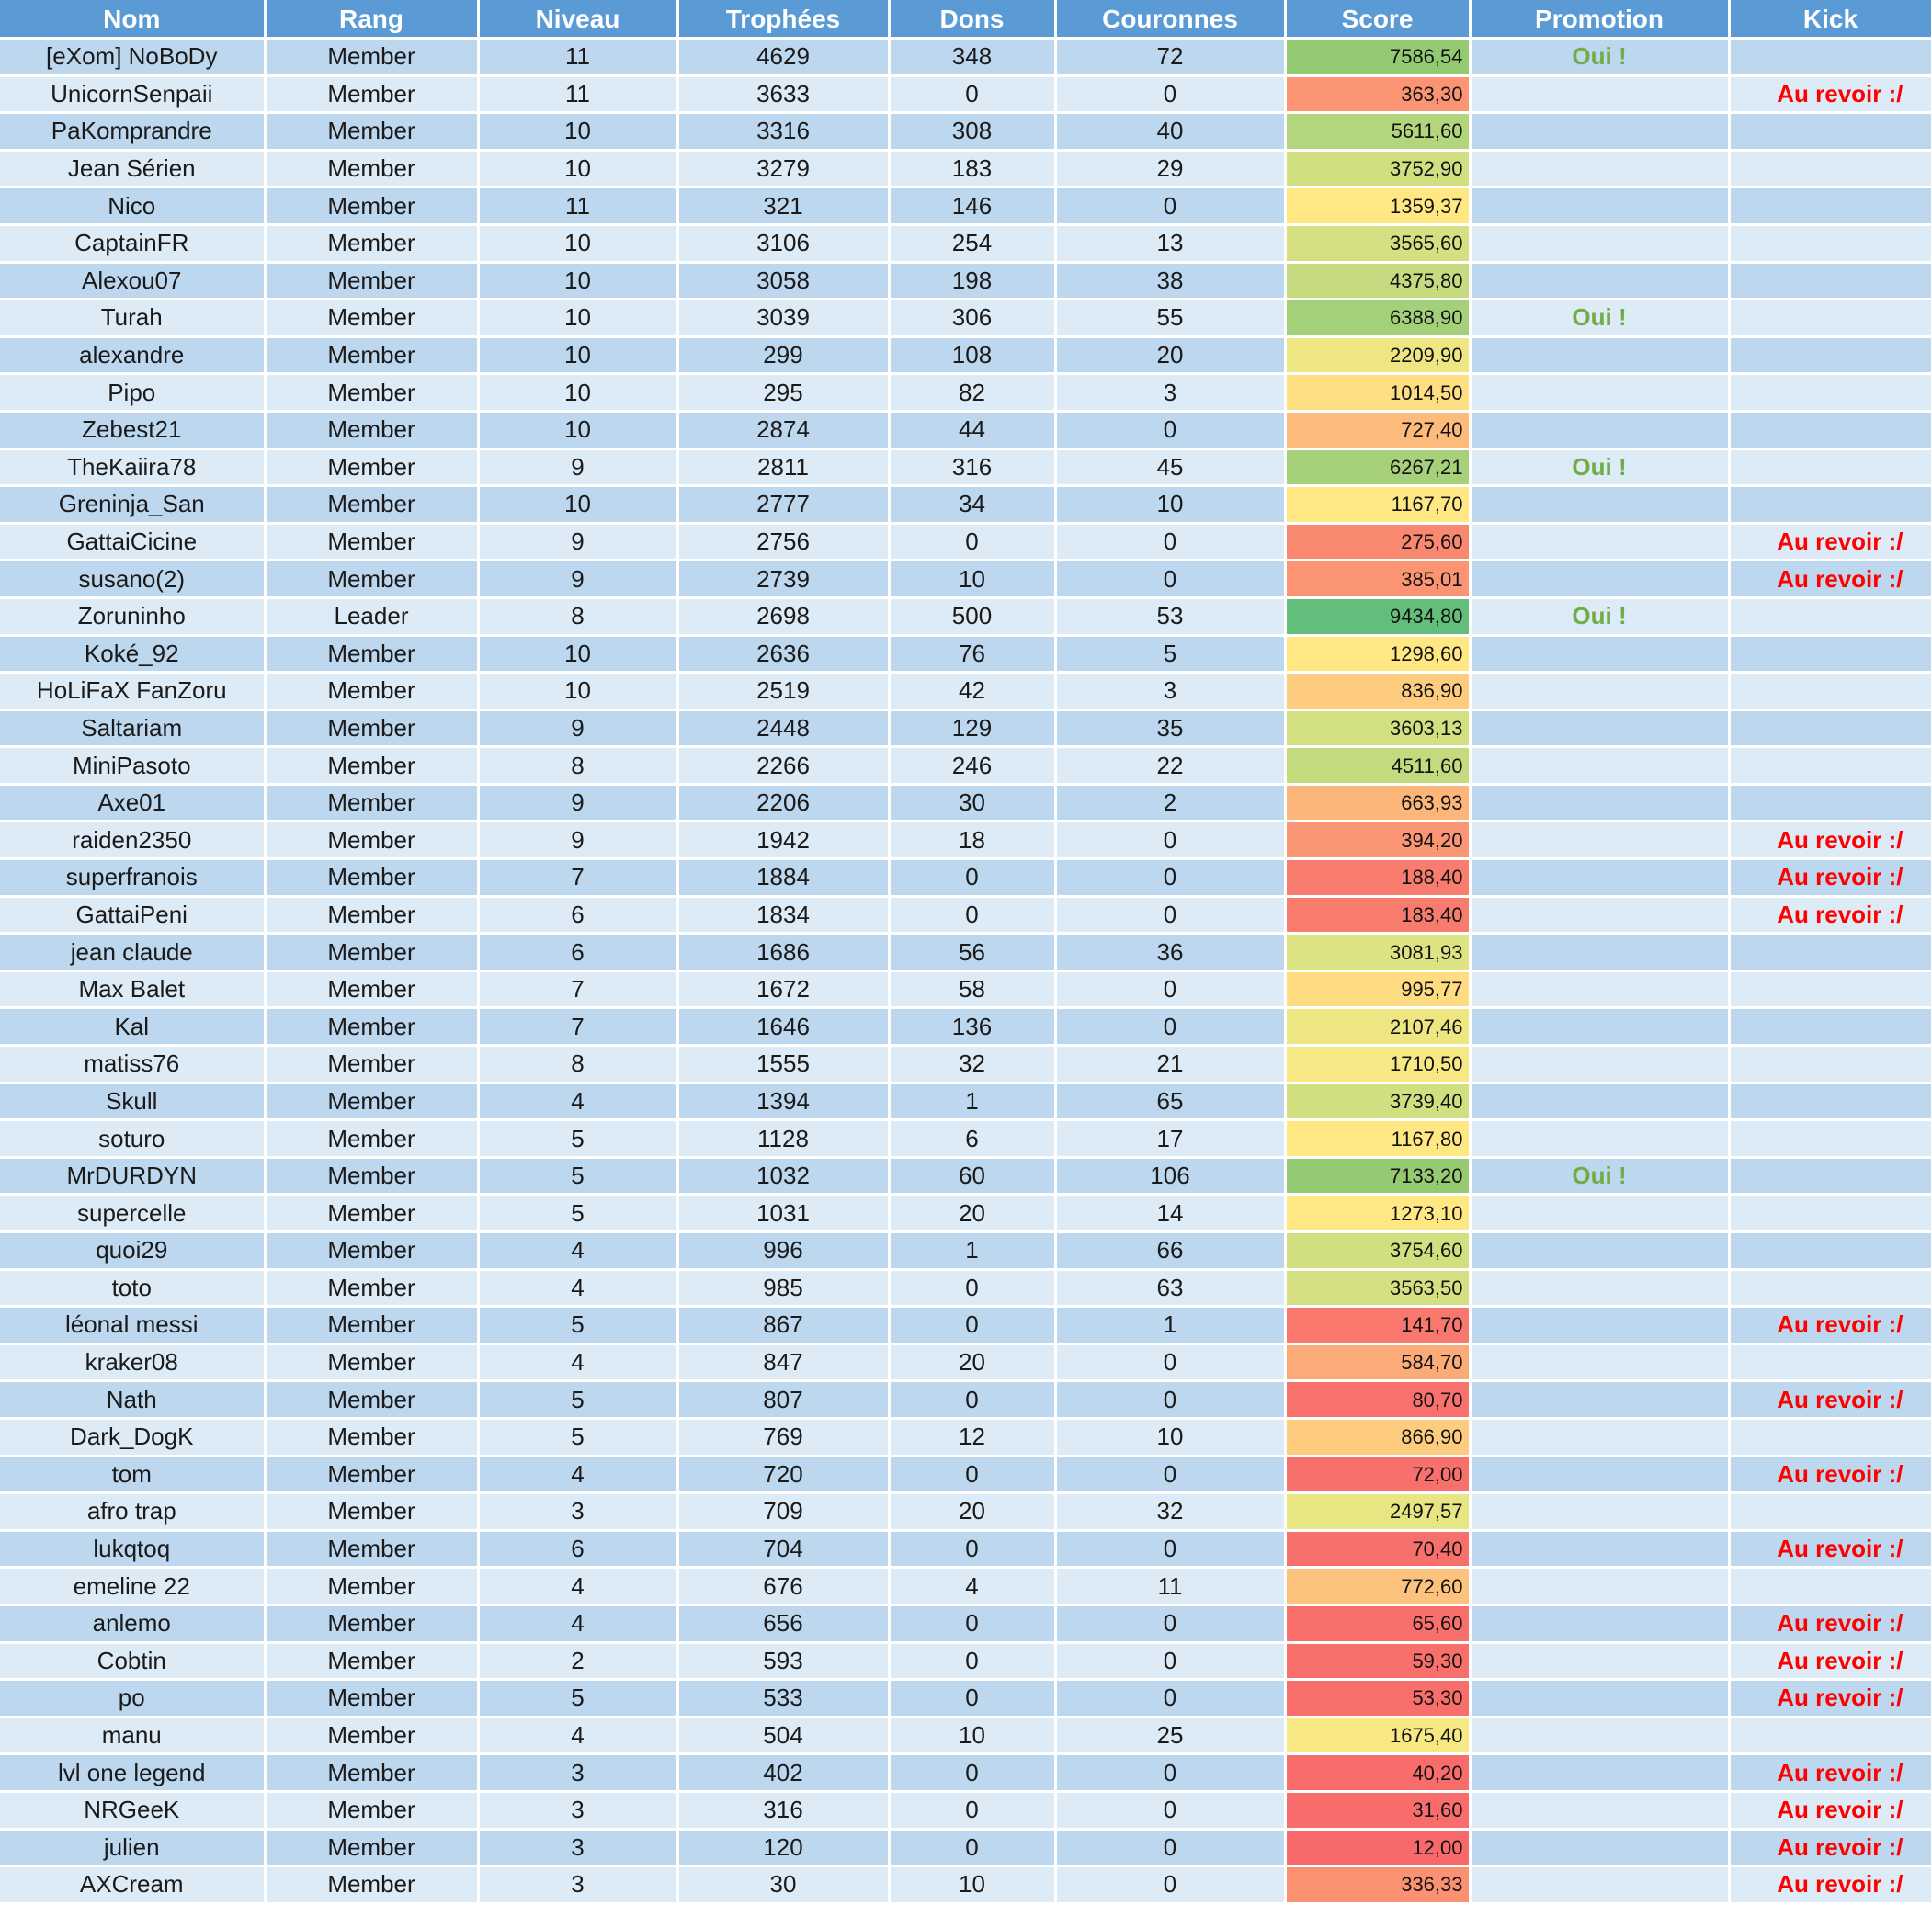  Describe the element at coordinates (1378, 169) in the screenshot. I see `cell-score: 3752,90` at that location.